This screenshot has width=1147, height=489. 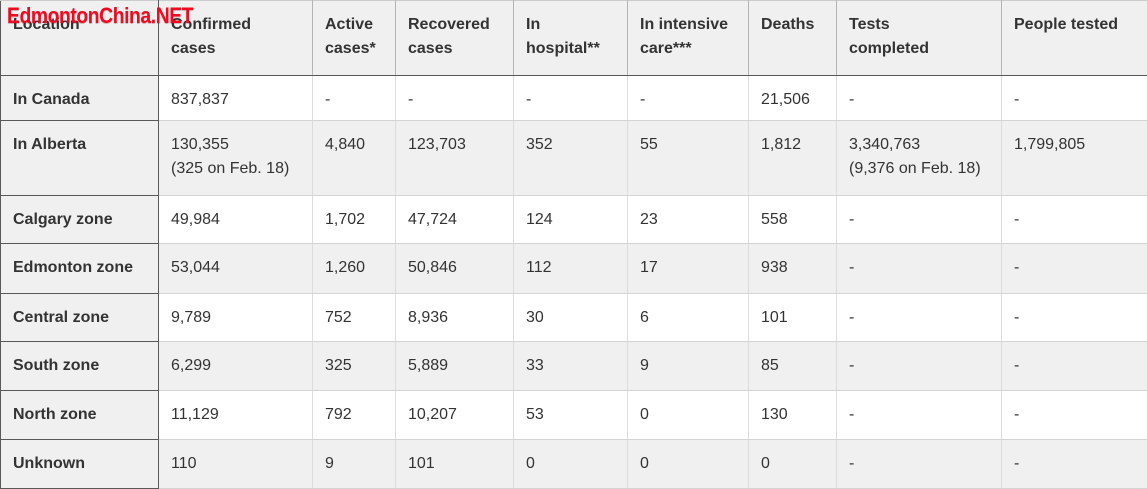 I want to click on cell-active: 792, so click(x=354, y=415).